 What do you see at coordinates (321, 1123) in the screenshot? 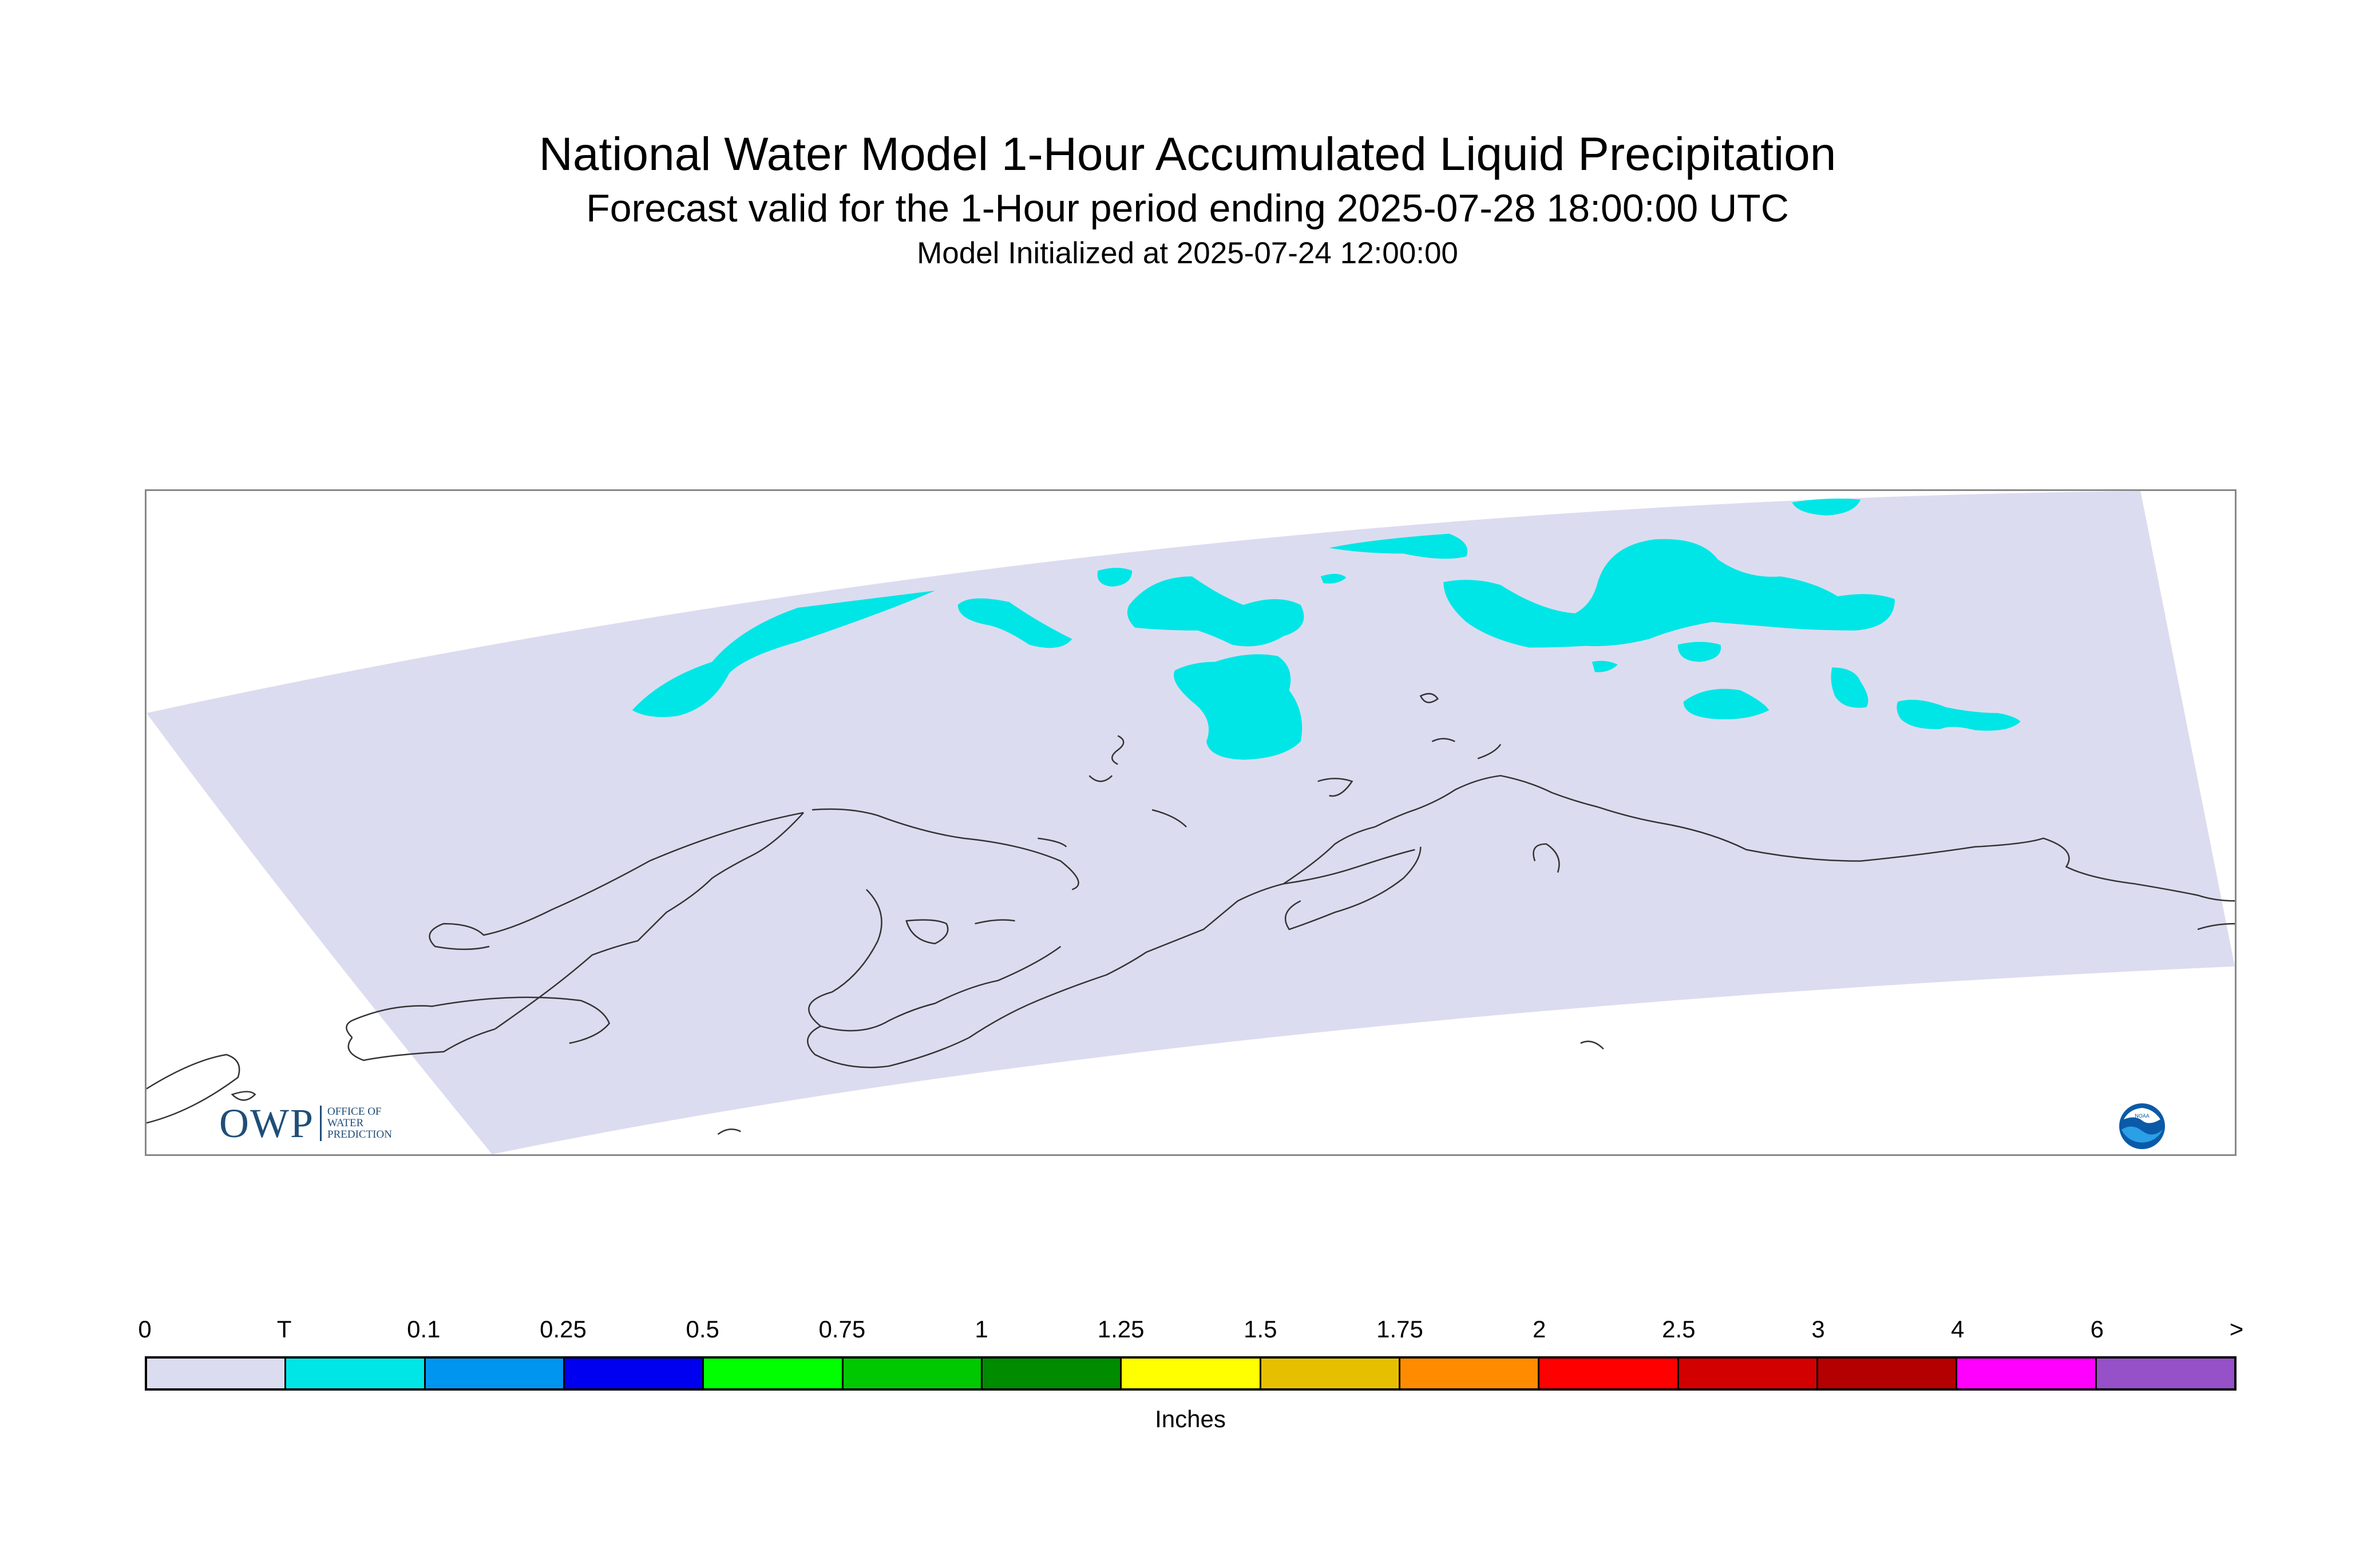
I see `owp-logo-divider` at bounding box center [321, 1123].